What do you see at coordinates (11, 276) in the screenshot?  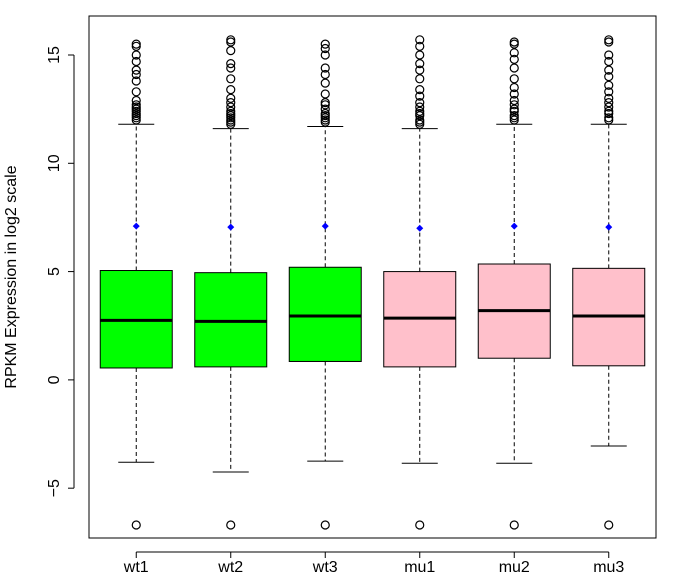 I see `y-axis-label: RPKM Expression in log2 scale` at bounding box center [11, 276].